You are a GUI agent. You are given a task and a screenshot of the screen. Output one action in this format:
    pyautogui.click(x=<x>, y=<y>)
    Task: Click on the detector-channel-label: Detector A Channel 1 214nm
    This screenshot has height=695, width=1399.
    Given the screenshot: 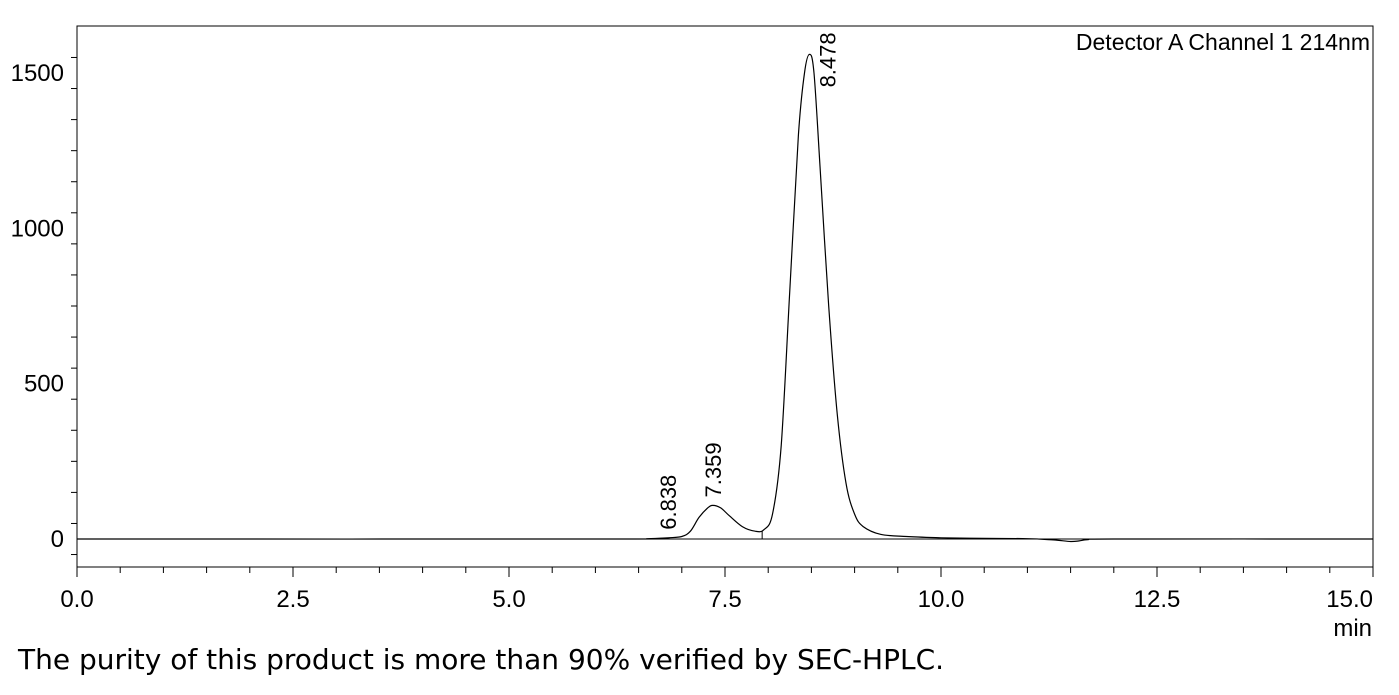 What is the action you would take?
    pyautogui.click(x=1223, y=42)
    